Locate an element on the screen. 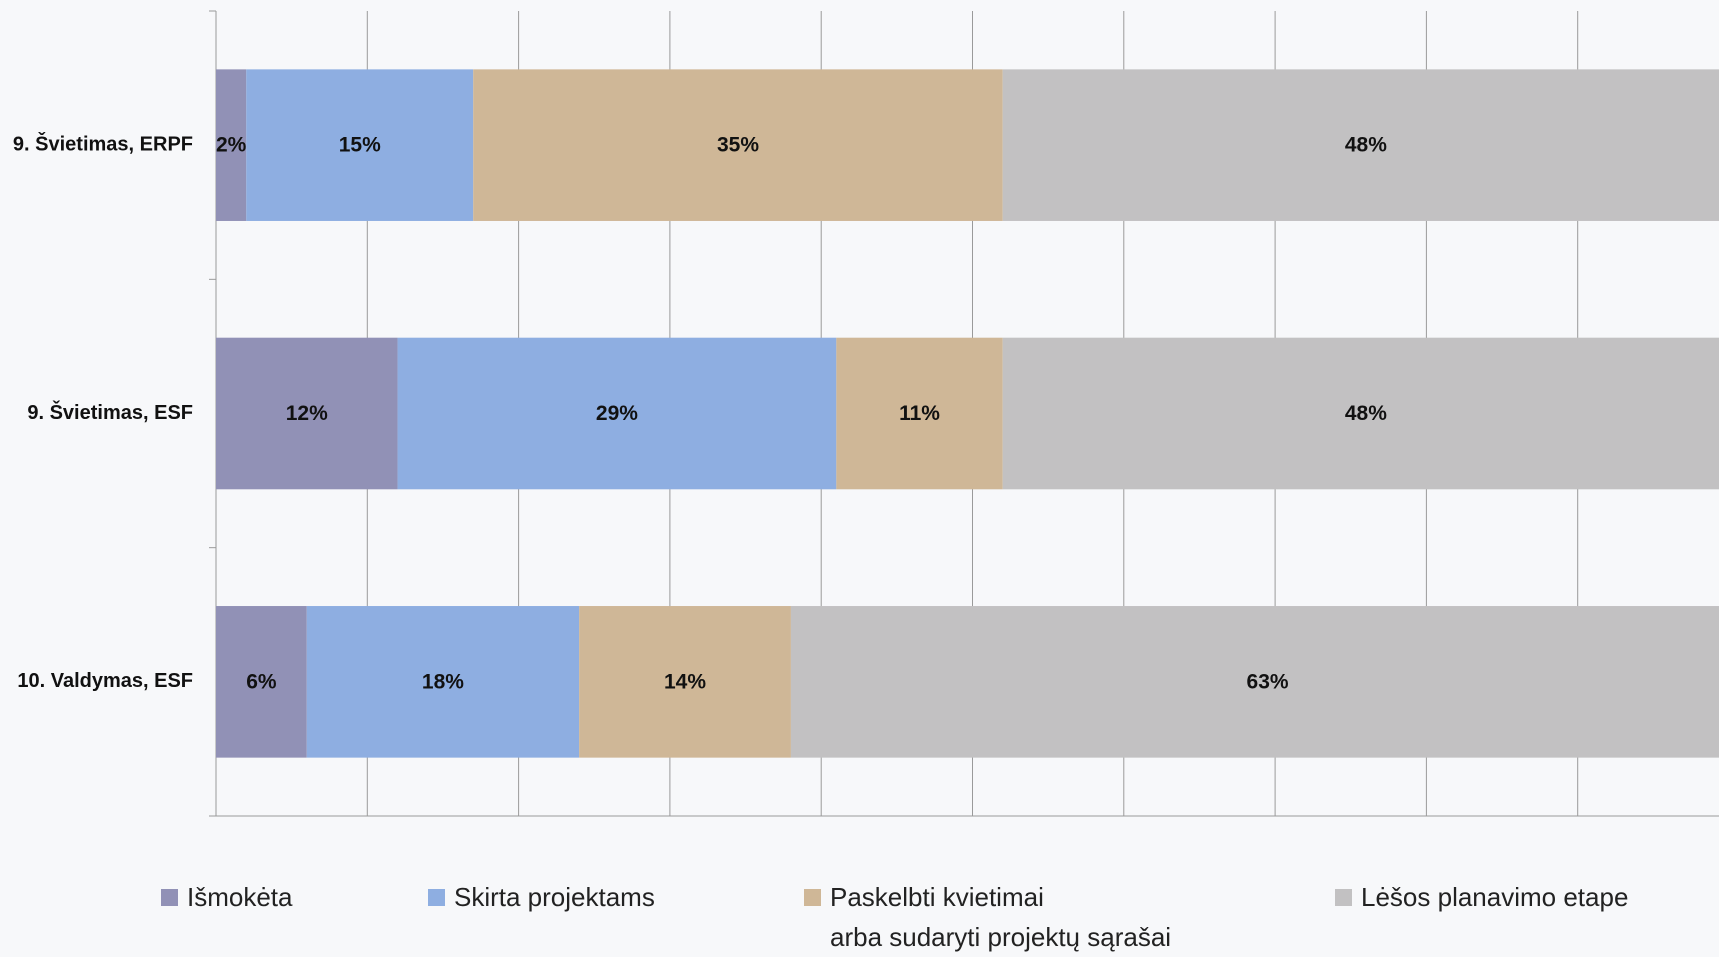 The width and height of the screenshot is (1719, 957). data-label: 12% is located at coordinates (307, 413).